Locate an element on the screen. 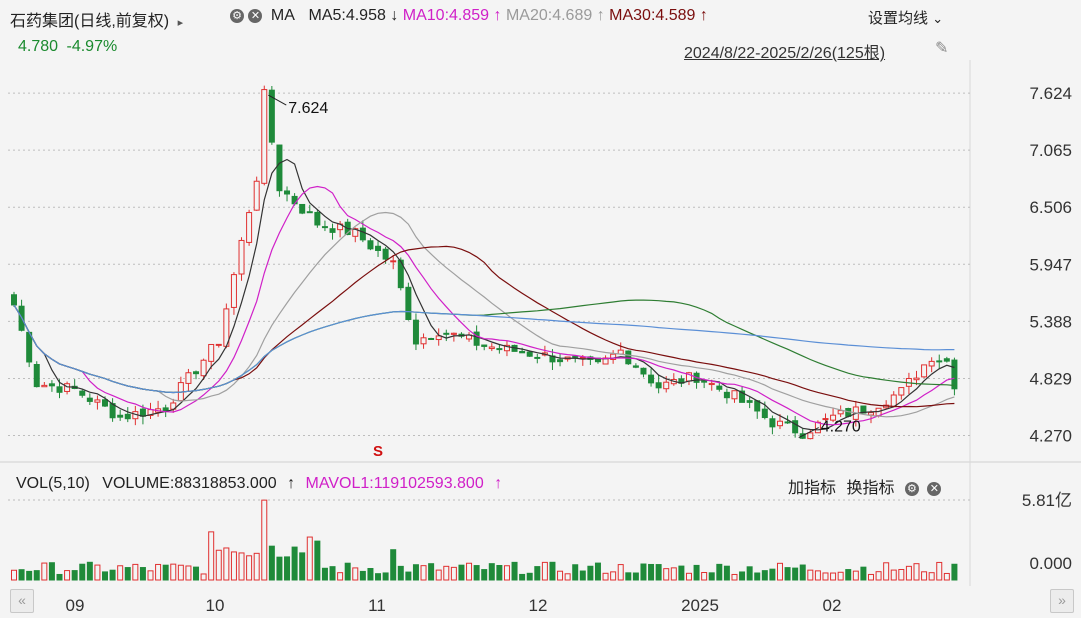 This screenshot has height=618, width=1081. expand-arrow-icon: ▸ is located at coordinates (180, 23).